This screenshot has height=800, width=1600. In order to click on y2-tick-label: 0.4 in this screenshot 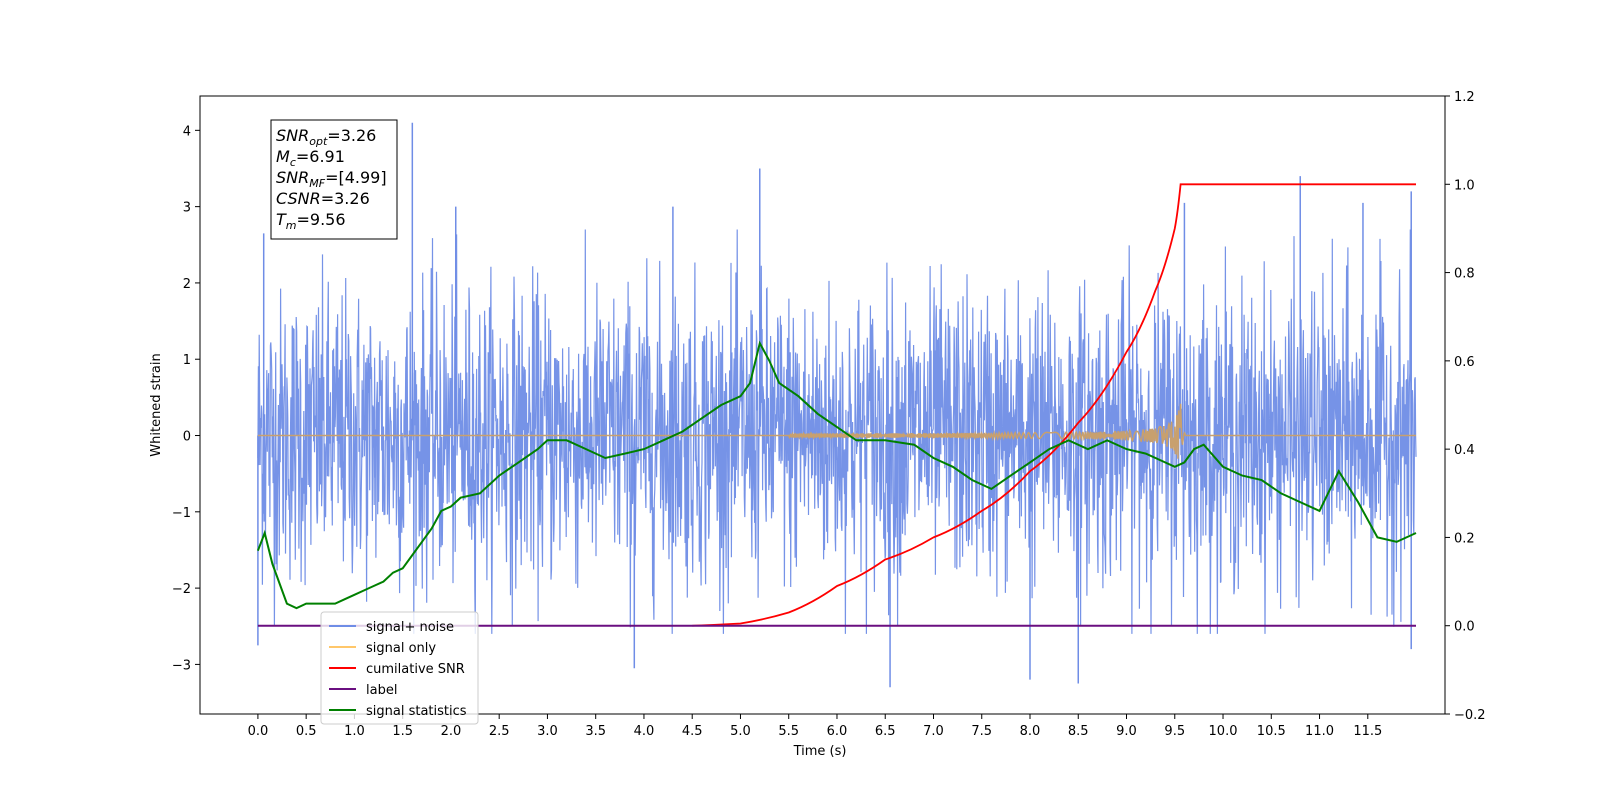, I will do `click(1464, 450)`.